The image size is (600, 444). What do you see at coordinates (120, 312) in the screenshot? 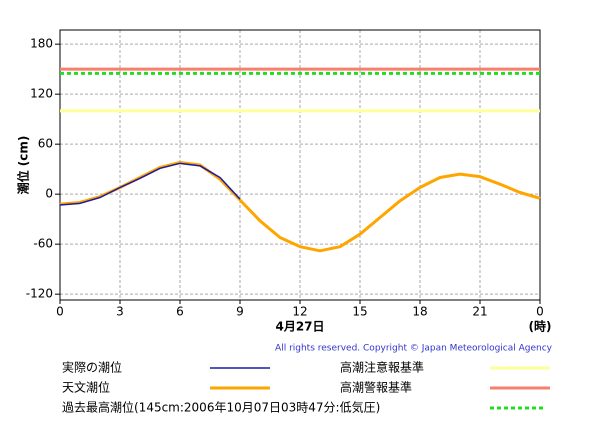
I see `x-tick-label: 3` at bounding box center [120, 312].